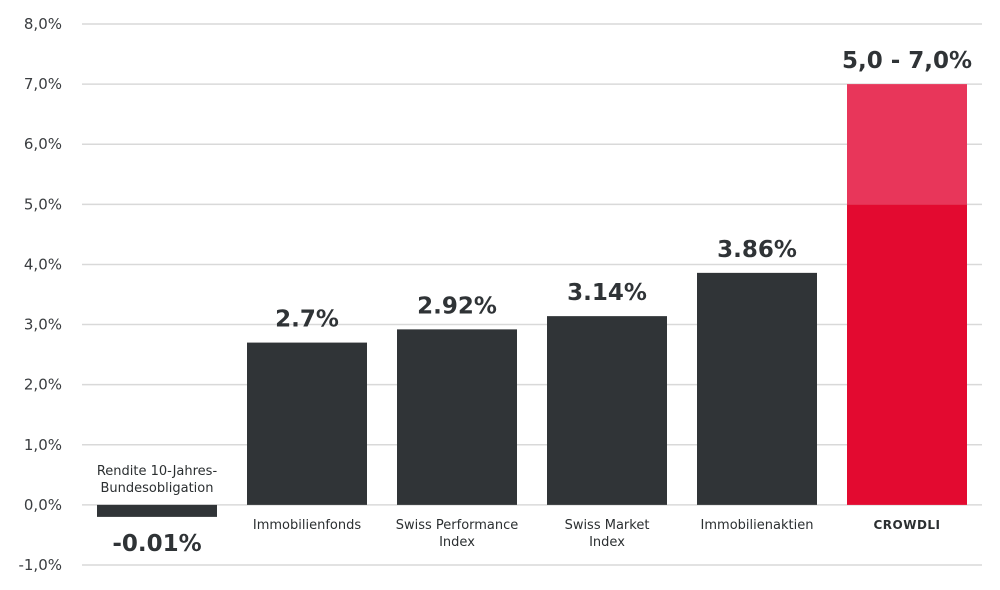  What do you see at coordinates (907, 354) in the screenshot?
I see `bar-crowdli-base` at bounding box center [907, 354].